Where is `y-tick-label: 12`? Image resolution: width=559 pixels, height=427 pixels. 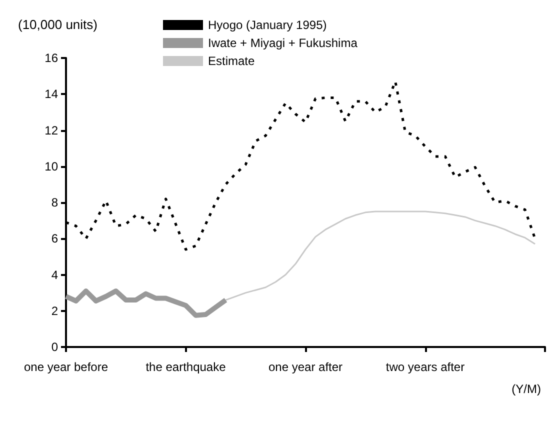 y-tick-label: 12 is located at coordinates (51, 130).